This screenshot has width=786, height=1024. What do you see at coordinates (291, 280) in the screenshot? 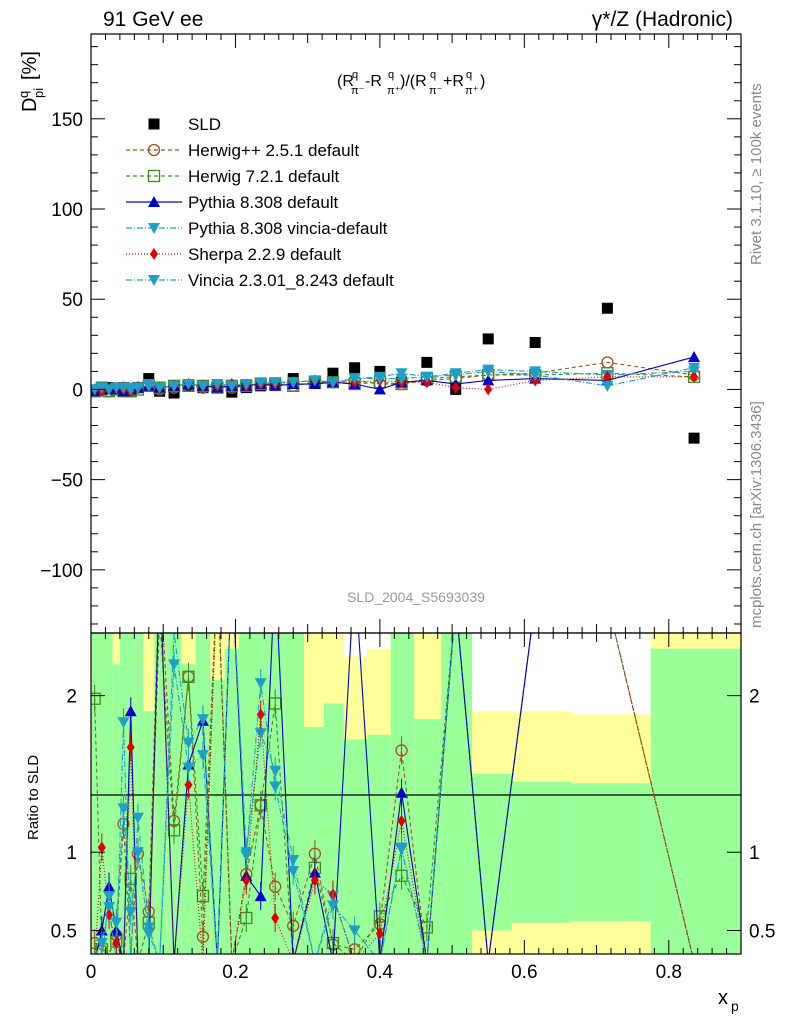
I see `legend-label: Vincia 2.3.01_8.243 default` at bounding box center [291, 280].